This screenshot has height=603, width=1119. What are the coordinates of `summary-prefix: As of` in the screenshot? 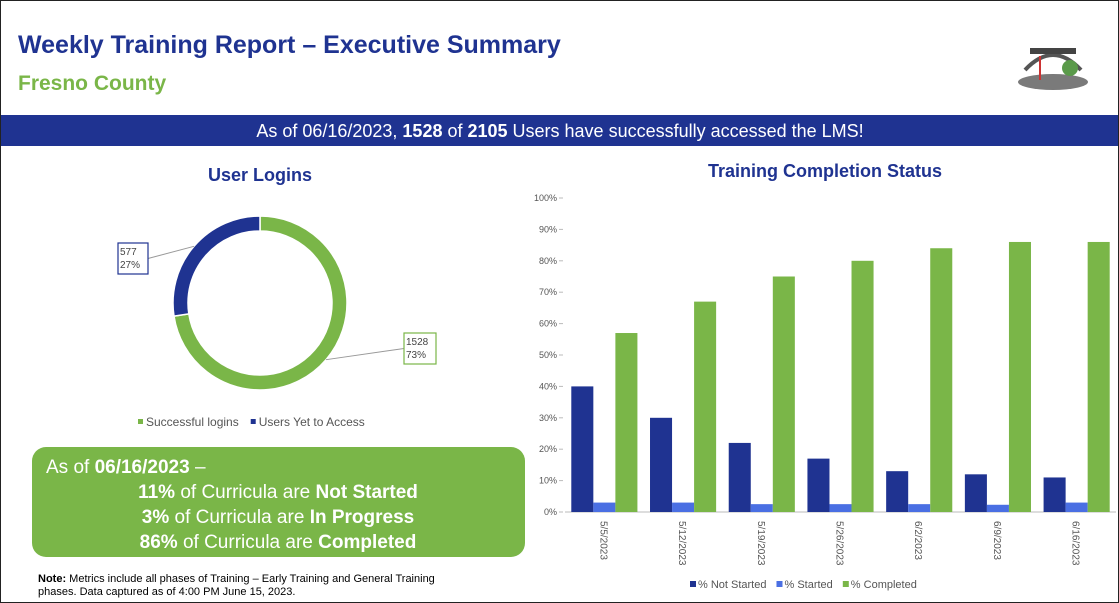 It's located at (70, 467).